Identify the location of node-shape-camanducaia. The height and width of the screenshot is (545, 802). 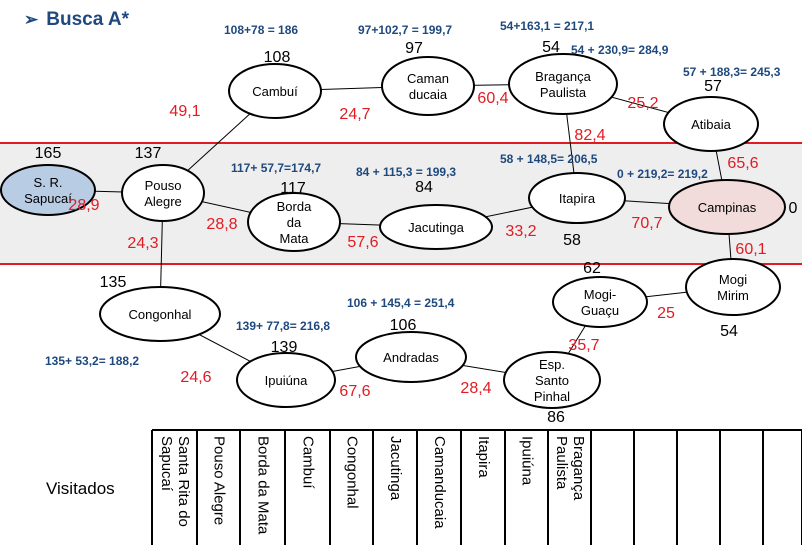
(428, 86).